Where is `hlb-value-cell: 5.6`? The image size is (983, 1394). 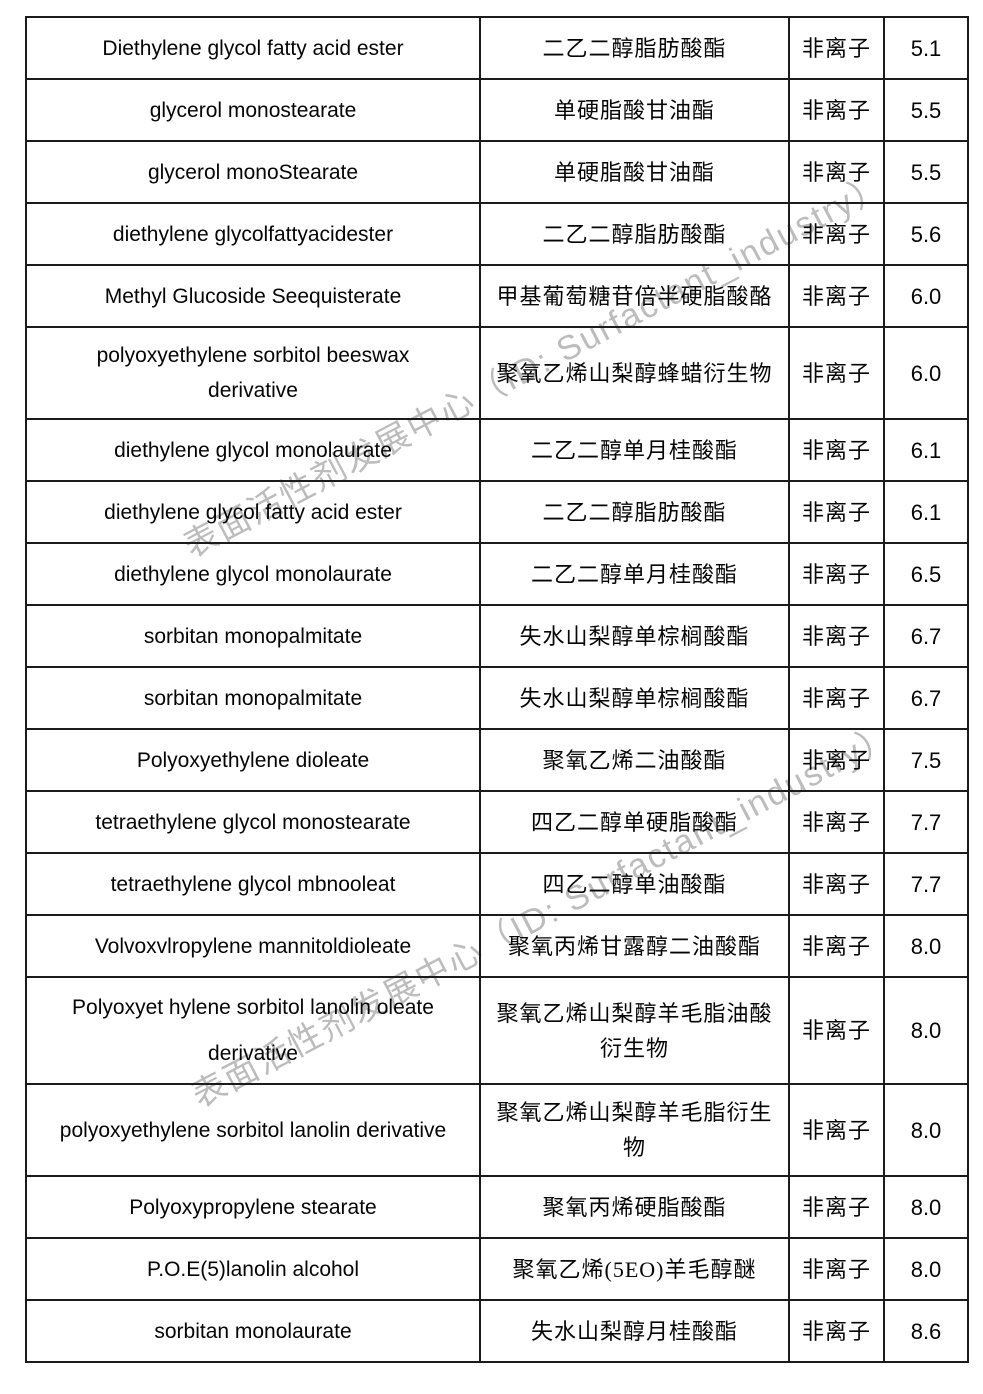
hlb-value-cell: 5.6 is located at coordinates (926, 234).